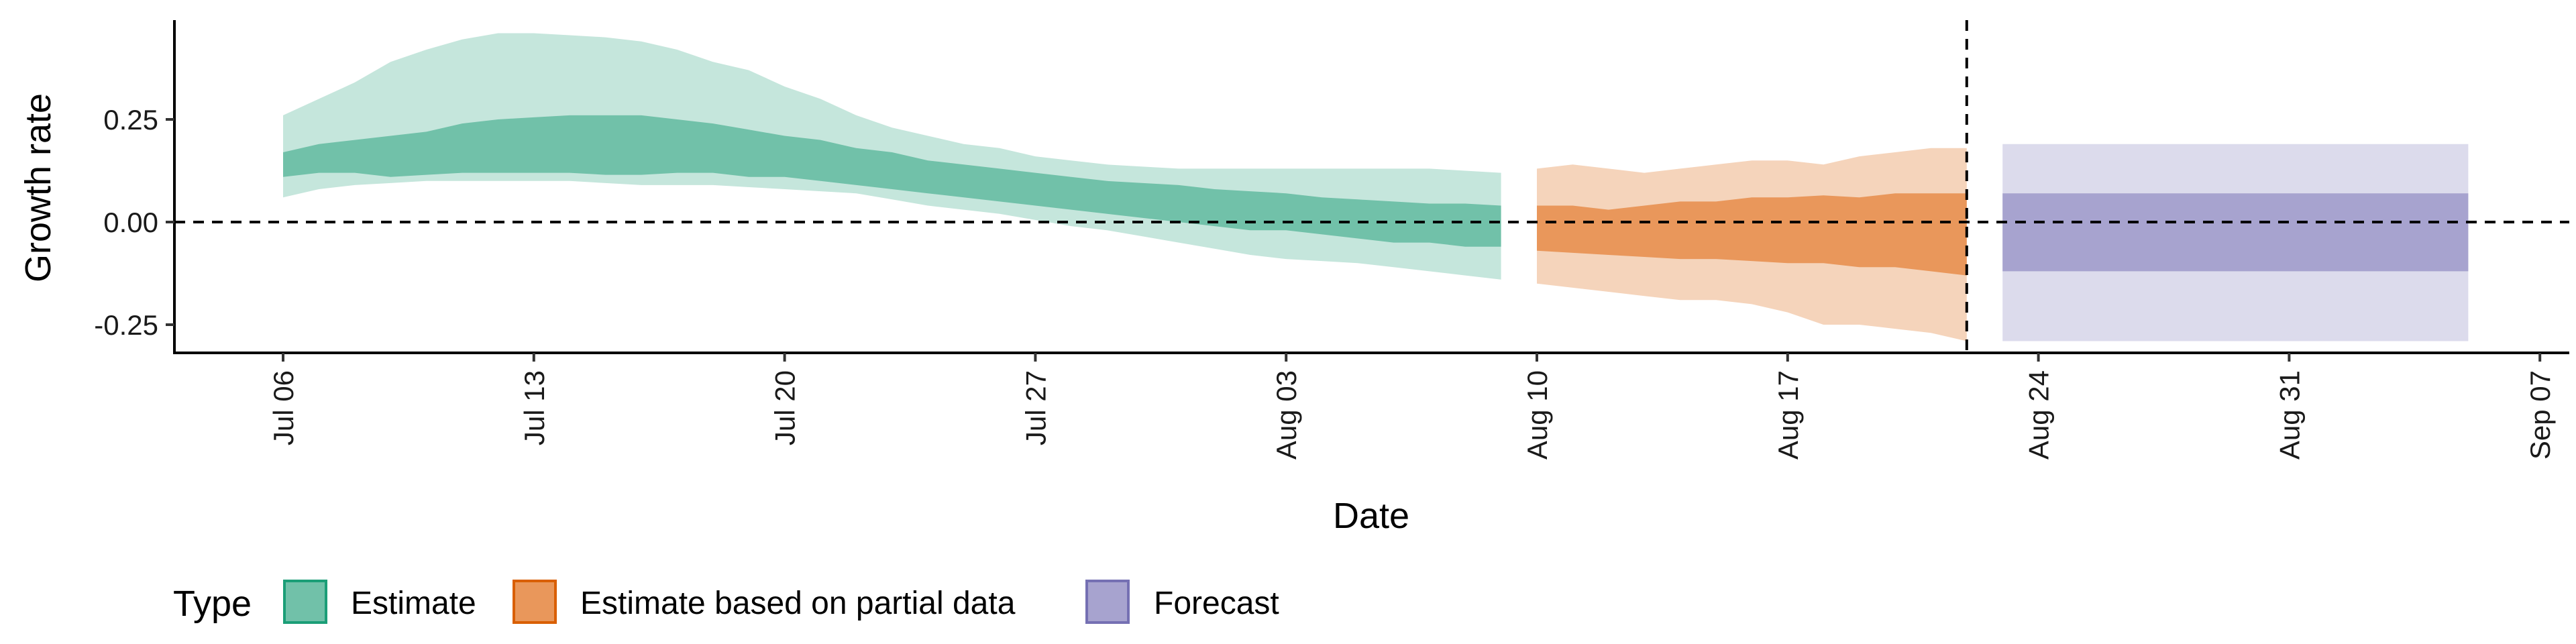 The width and height of the screenshot is (2576, 644). Describe the element at coordinates (1788, 415) in the screenshot. I see `x-tick-label: Aug 17` at that location.